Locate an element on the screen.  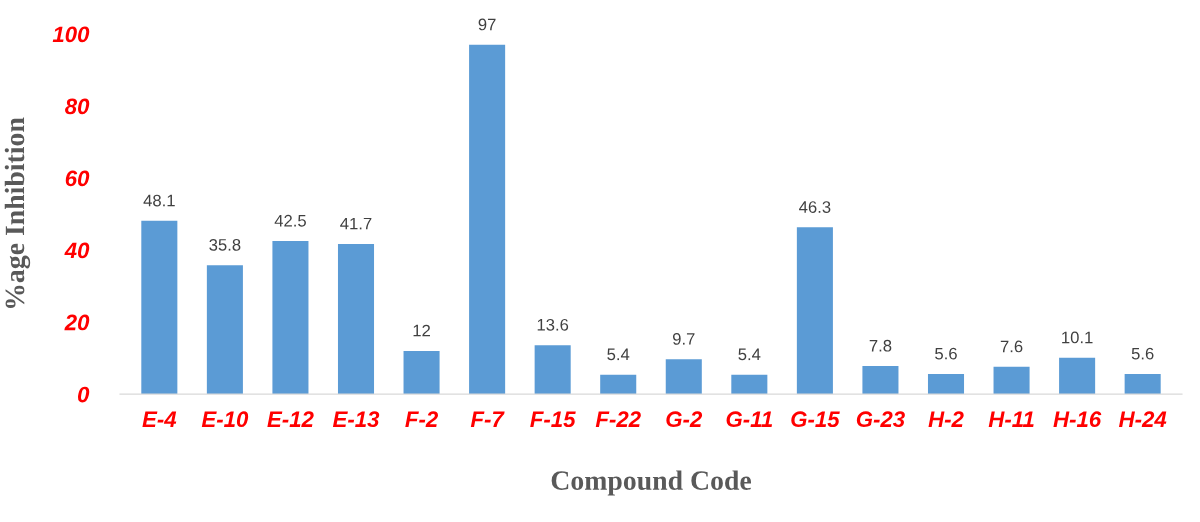
x-tick-label: H-11 is located at coordinates (1011, 419).